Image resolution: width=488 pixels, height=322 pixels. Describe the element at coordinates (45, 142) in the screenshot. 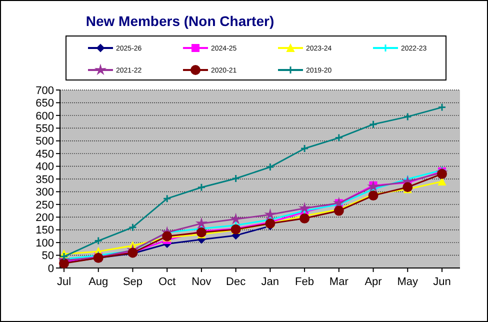

I see `y-tick-label: 500` at that location.